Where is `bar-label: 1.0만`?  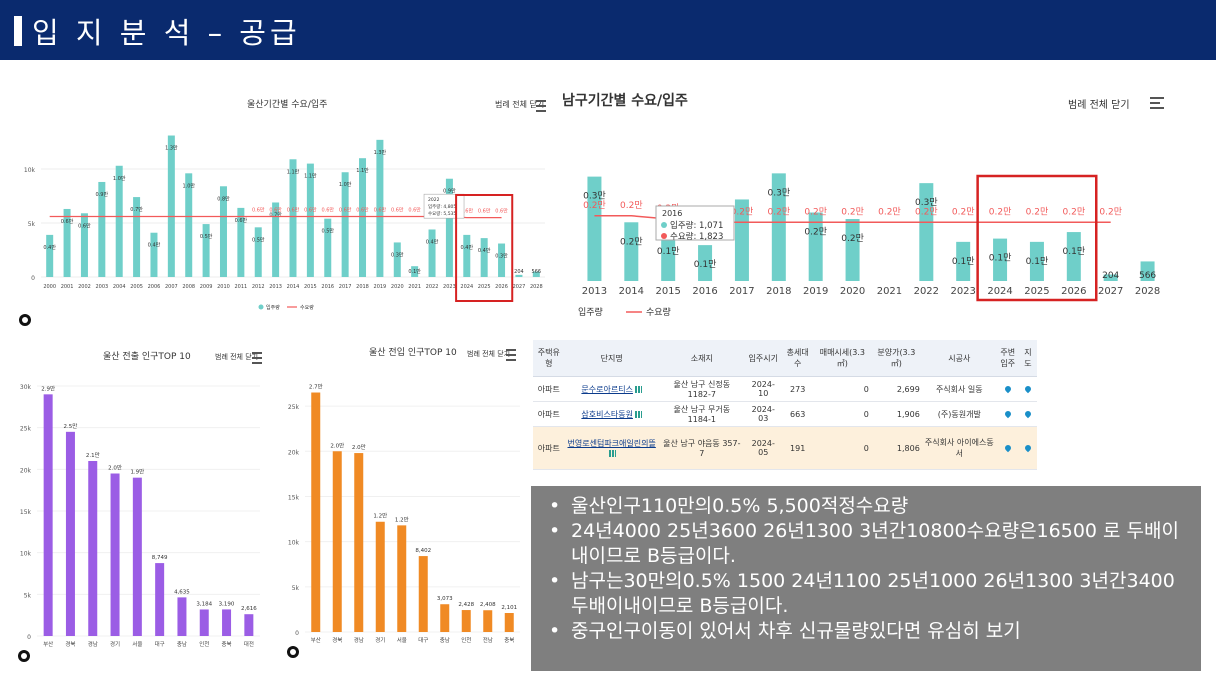
bar-label: 1.0만 is located at coordinates (188, 185).